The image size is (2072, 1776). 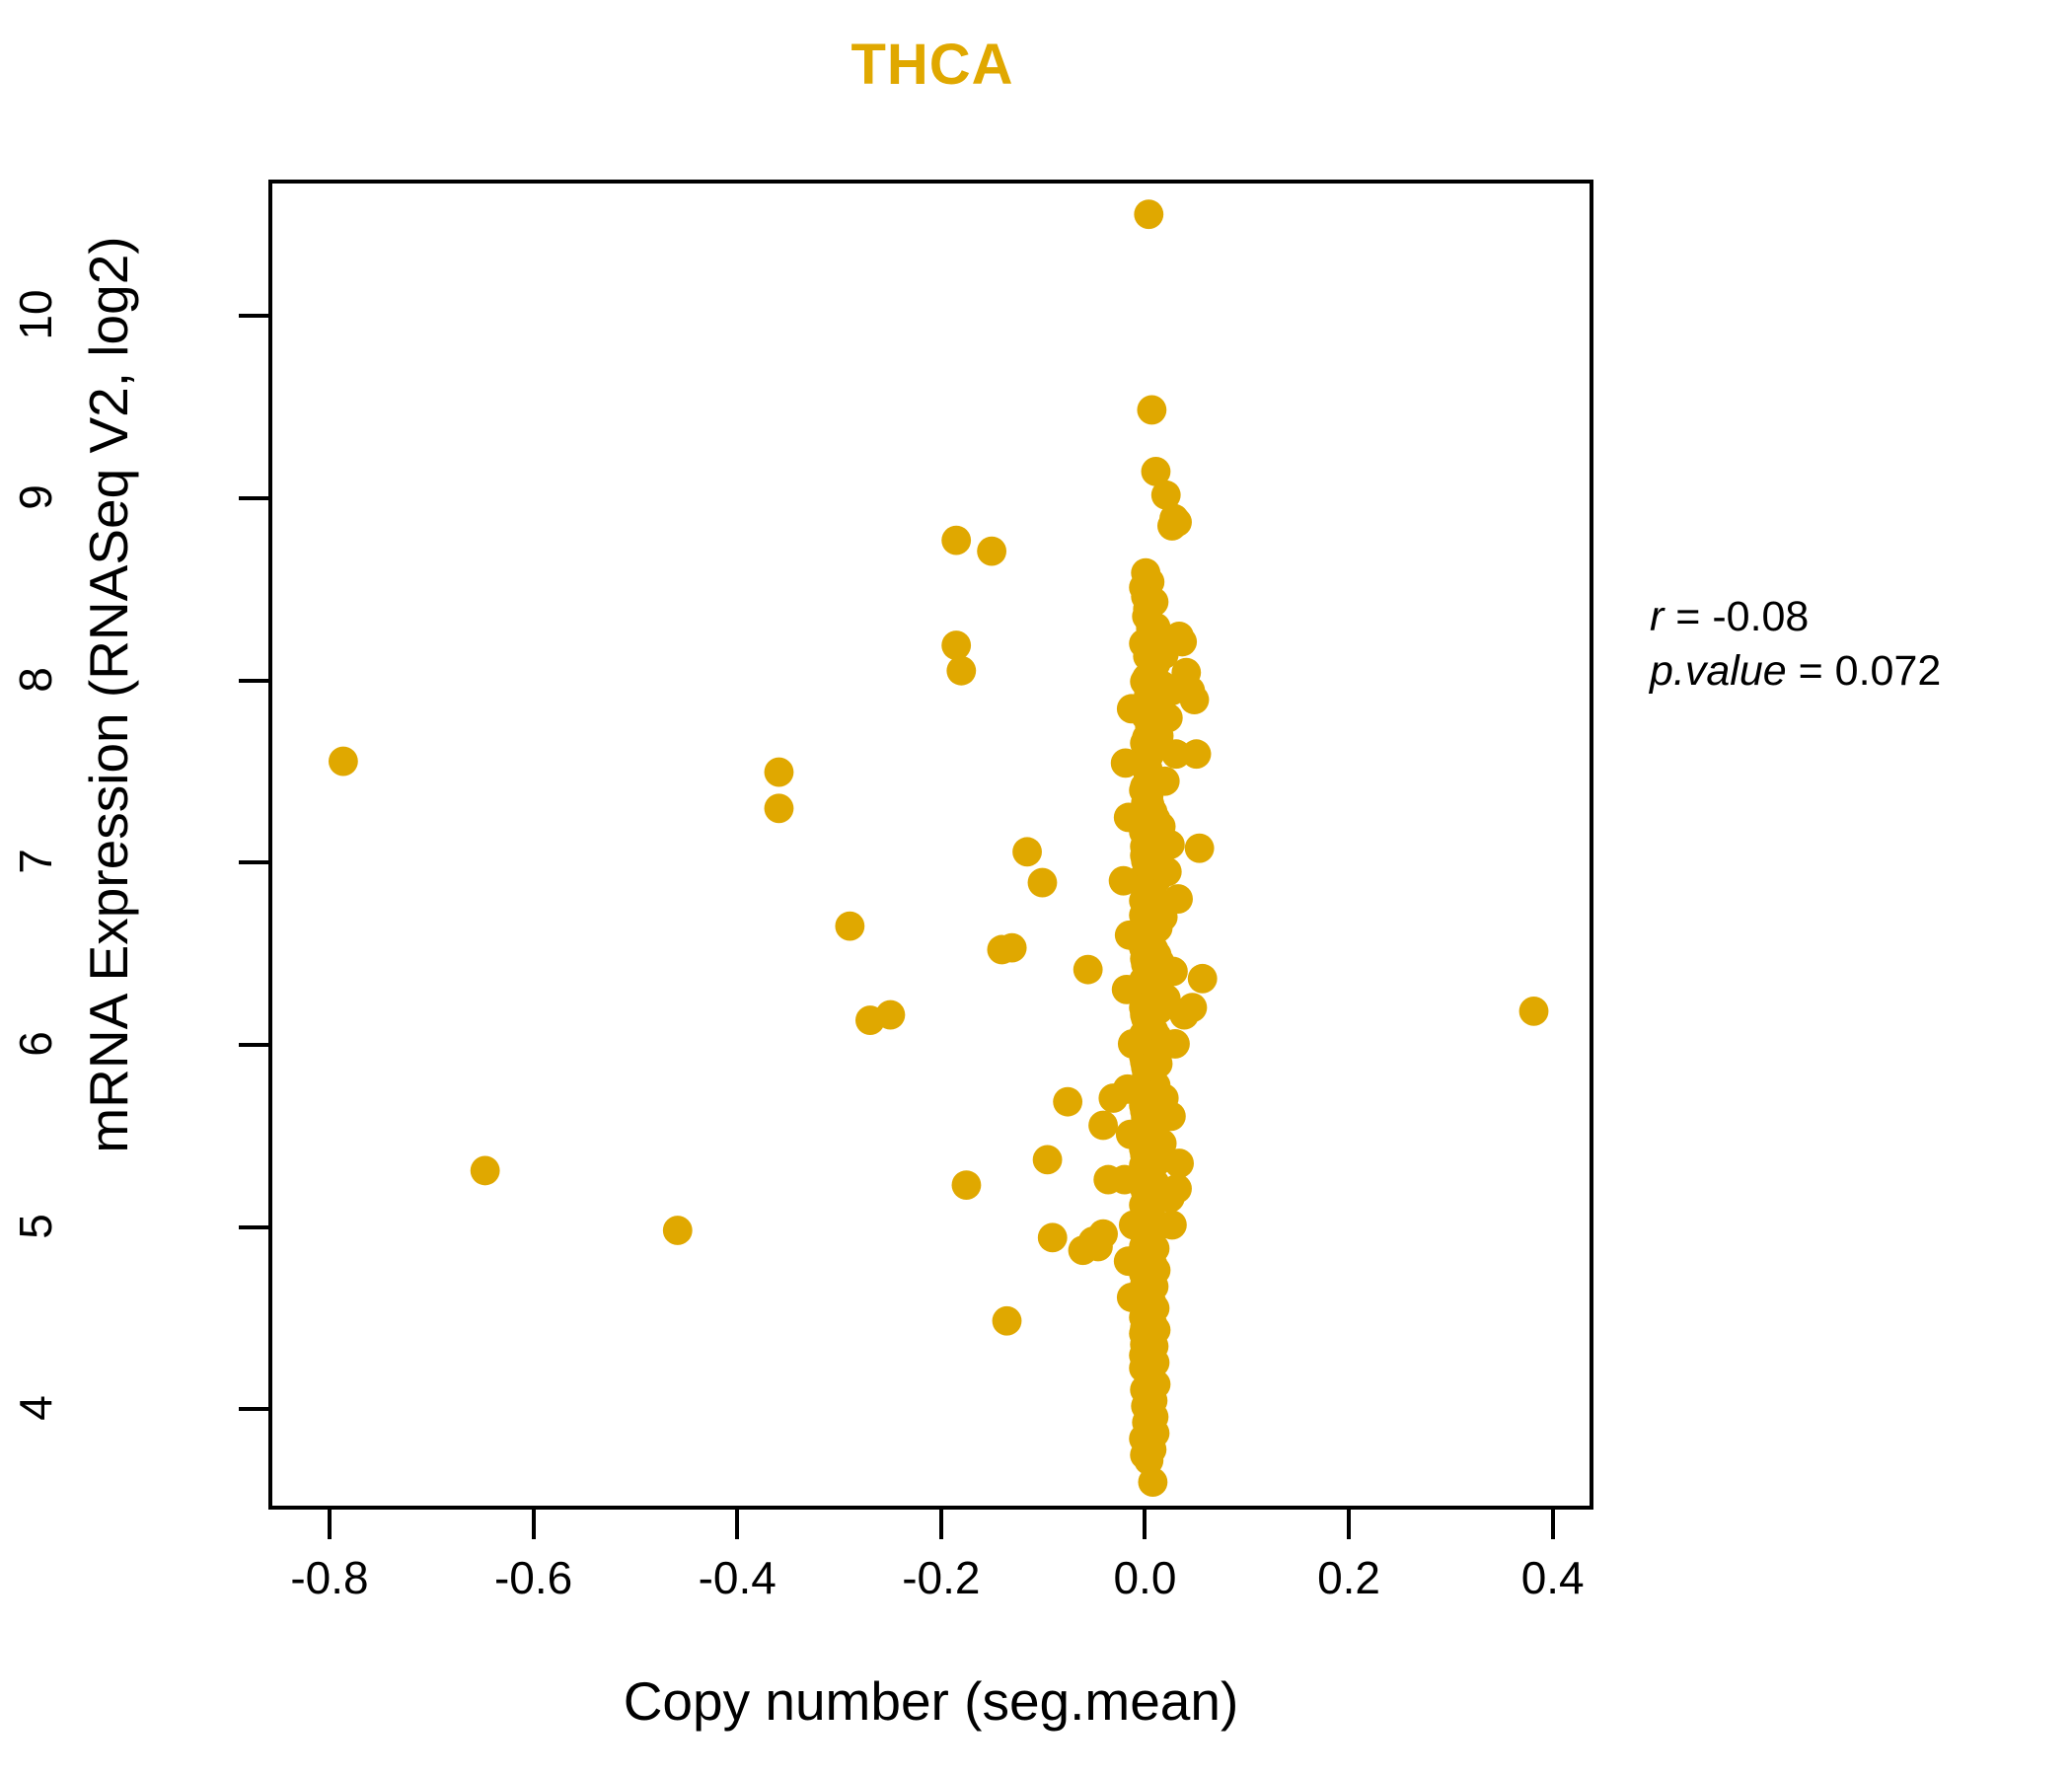 I want to click on x-tick-label: -0.8, so click(x=329, y=1578).